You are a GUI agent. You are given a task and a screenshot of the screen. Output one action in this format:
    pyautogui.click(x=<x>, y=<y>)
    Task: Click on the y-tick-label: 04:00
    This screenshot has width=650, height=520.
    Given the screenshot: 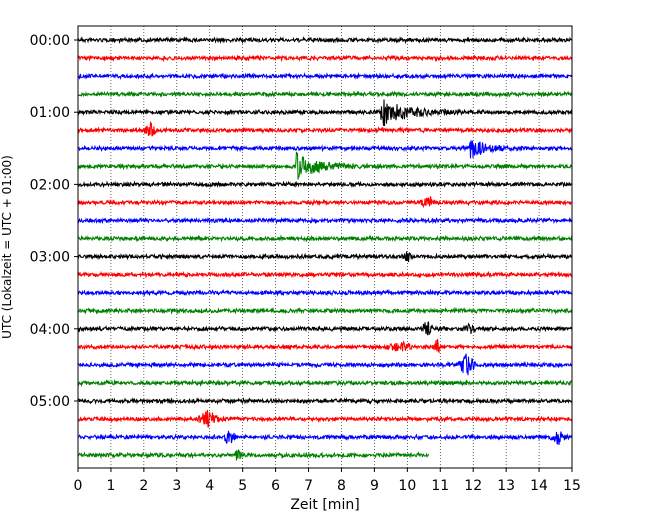 What is the action you would take?
    pyautogui.click(x=50, y=330)
    